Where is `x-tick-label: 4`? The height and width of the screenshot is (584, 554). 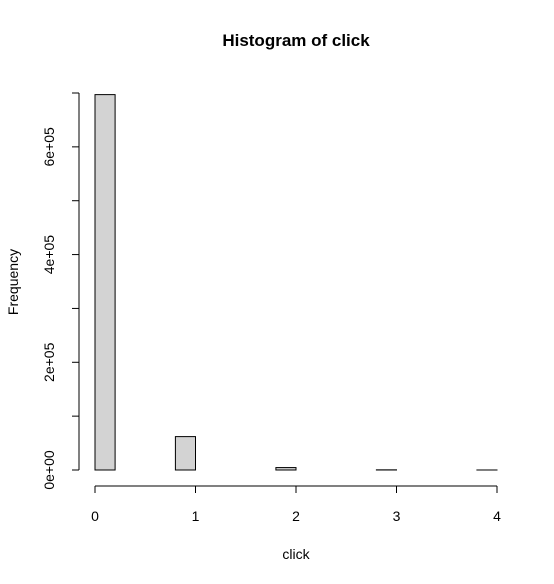
x-tick-label: 4 is located at coordinates (497, 516).